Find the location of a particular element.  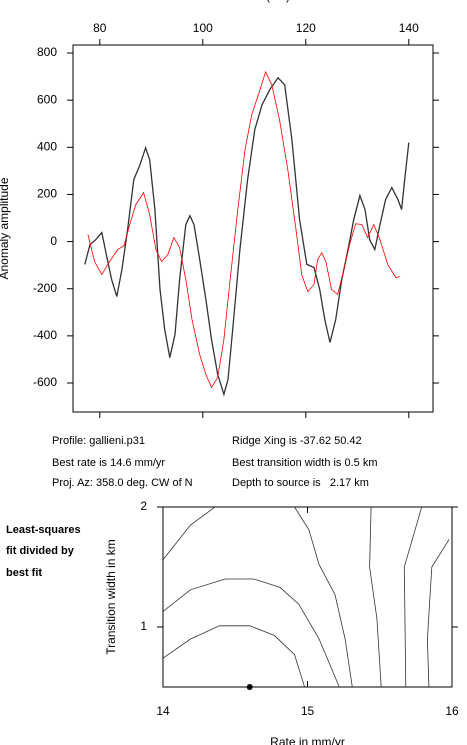

x-tick-label: 80 is located at coordinates (100, 28).